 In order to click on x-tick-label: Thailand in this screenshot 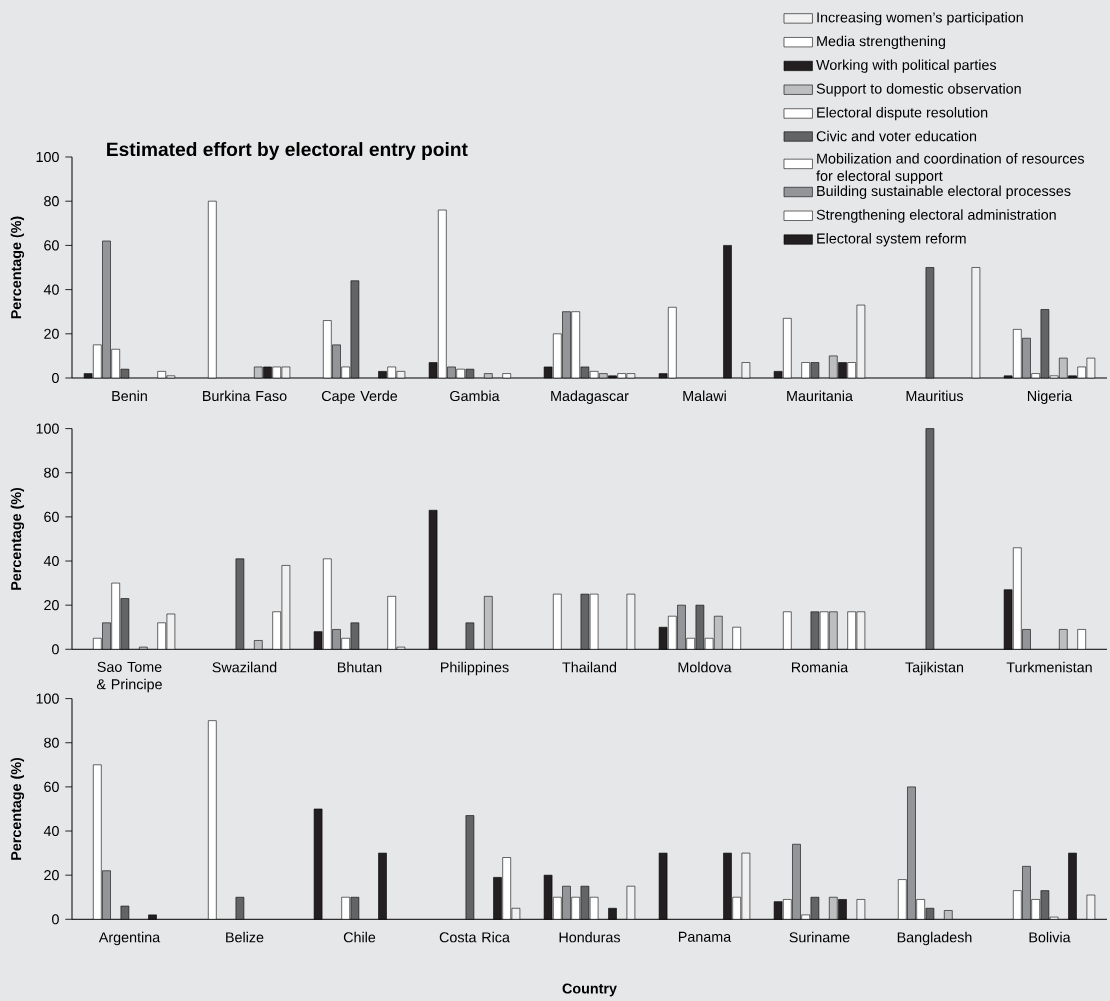, I will do `click(589, 667)`.